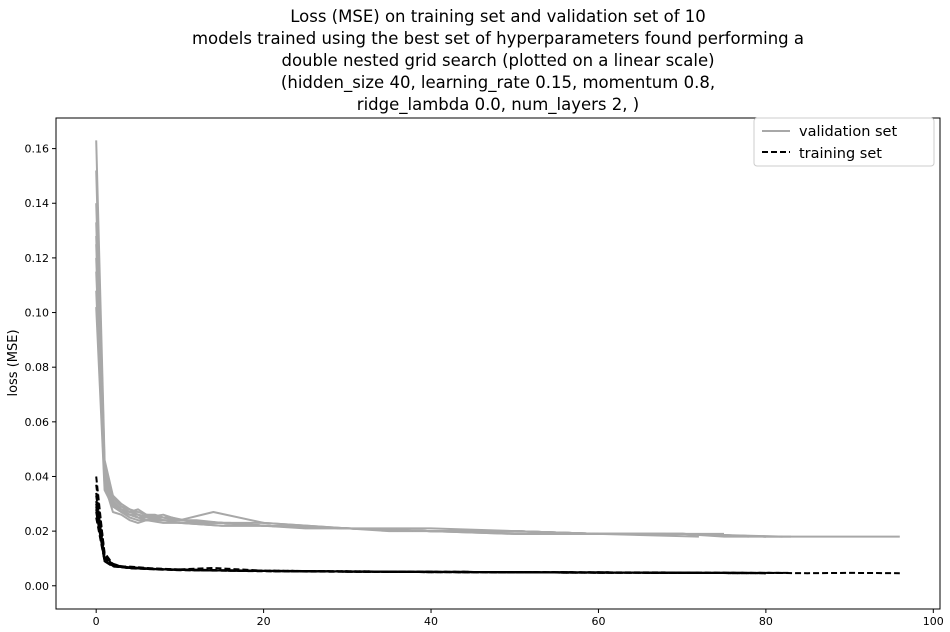 This screenshot has width=950, height=632. I want to click on y-tick-label: 0.14, so click(37, 203).